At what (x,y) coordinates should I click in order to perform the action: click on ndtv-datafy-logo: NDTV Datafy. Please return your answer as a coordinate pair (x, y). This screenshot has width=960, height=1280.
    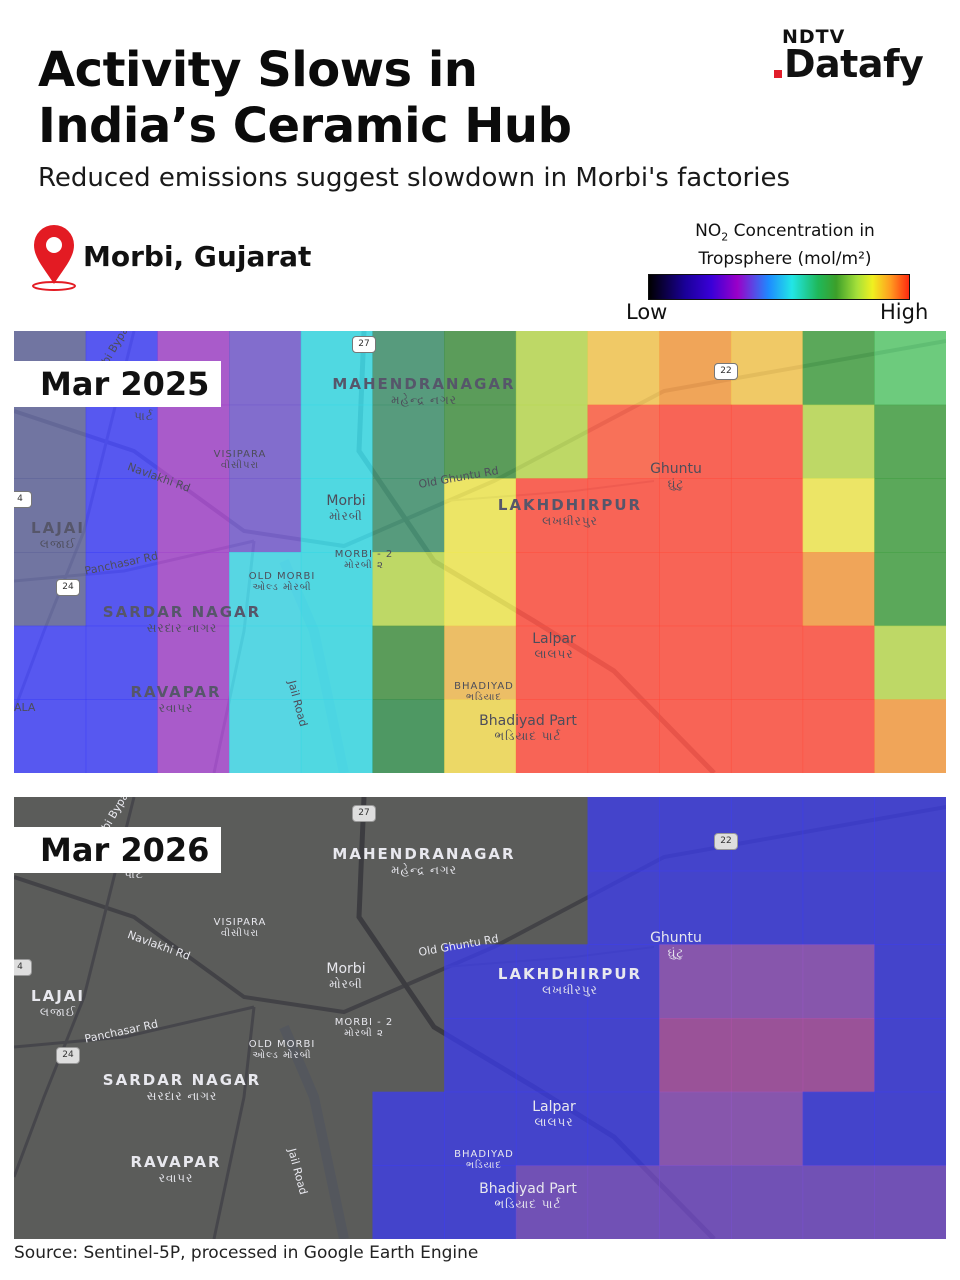
    Looking at the image, I should click on (857, 58).